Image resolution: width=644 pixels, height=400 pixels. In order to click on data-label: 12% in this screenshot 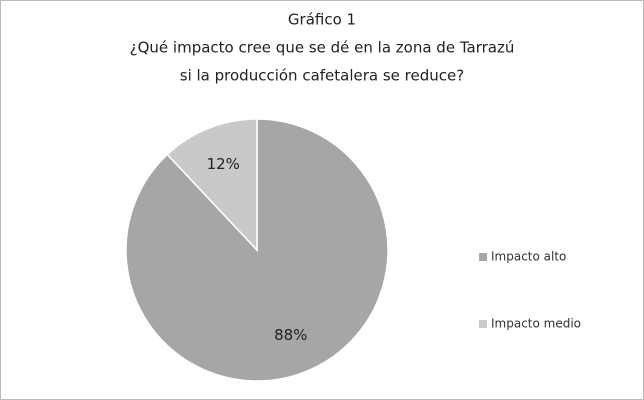, I will do `click(223, 164)`.